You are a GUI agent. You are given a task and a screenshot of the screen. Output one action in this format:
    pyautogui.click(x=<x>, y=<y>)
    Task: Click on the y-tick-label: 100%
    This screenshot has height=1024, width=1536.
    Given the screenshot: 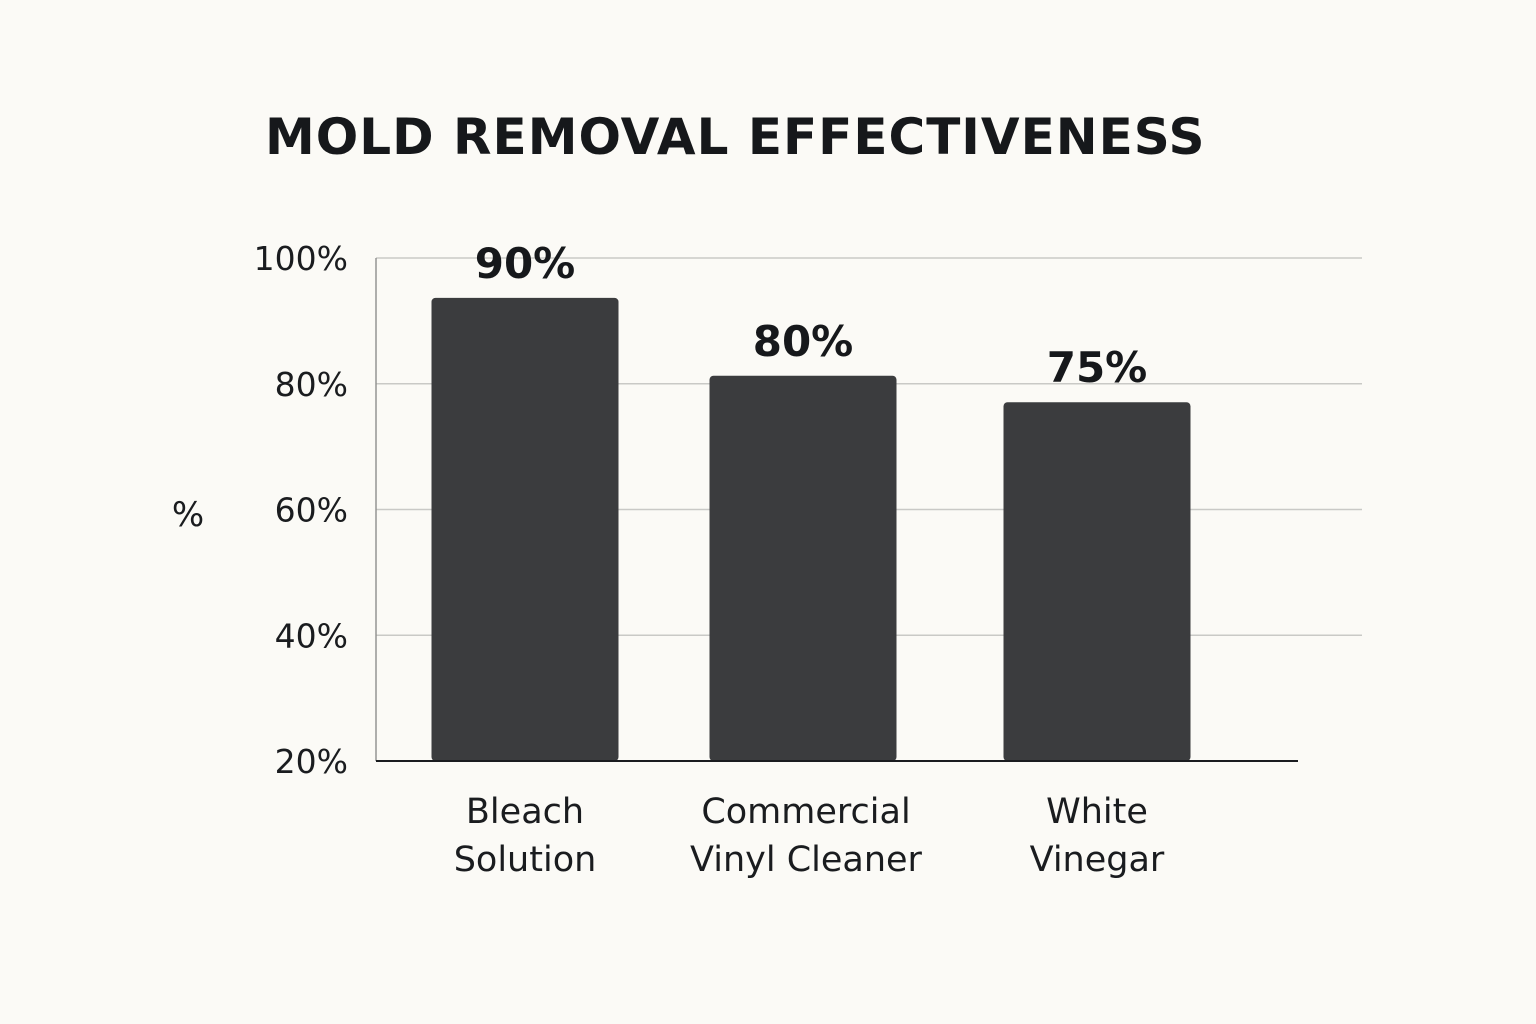 What is the action you would take?
    pyautogui.click(x=301, y=258)
    